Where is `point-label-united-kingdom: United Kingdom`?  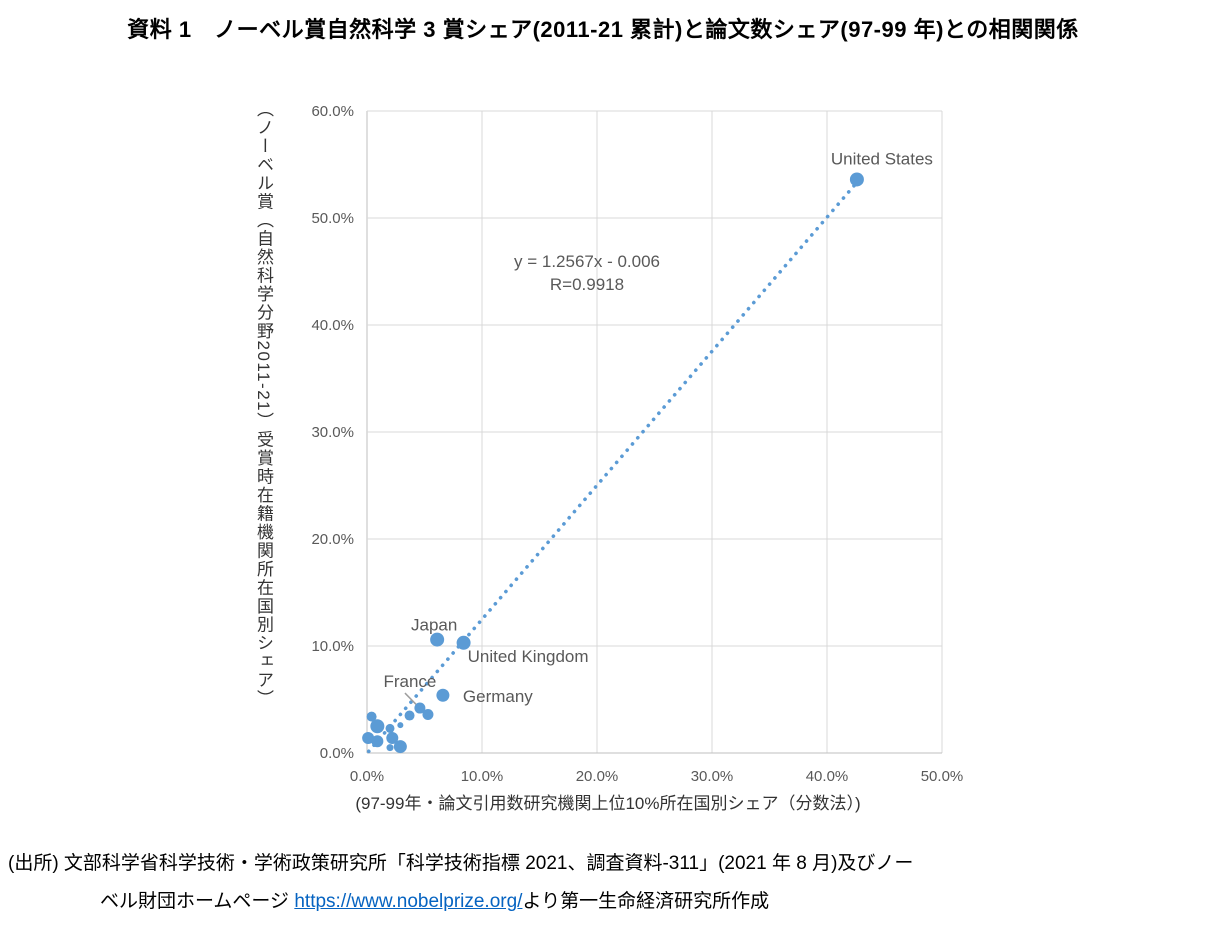 point-label-united-kingdom: United Kingdom is located at coordinates (528, 656).